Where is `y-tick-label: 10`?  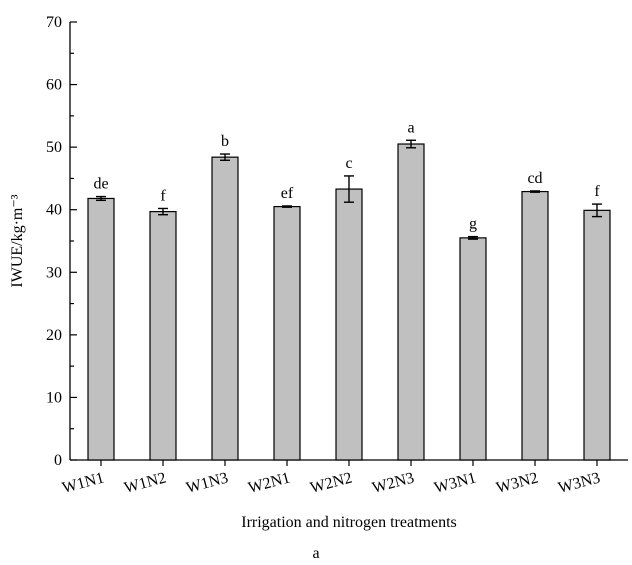 y-tick-label: 10 is located at coordinates (54, 397).